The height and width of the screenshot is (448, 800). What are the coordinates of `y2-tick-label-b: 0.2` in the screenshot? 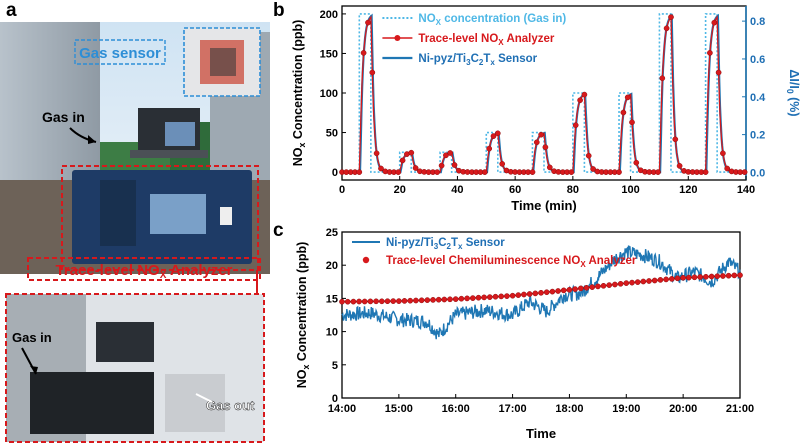 It's located at (757, 136).